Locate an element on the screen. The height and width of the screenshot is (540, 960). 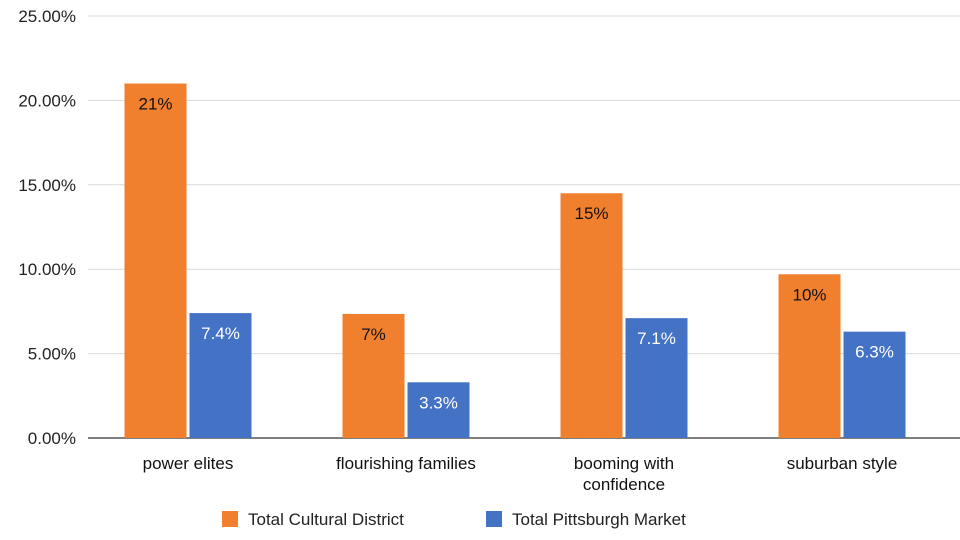
data-label: 21% is located at coordinates (155, 104).